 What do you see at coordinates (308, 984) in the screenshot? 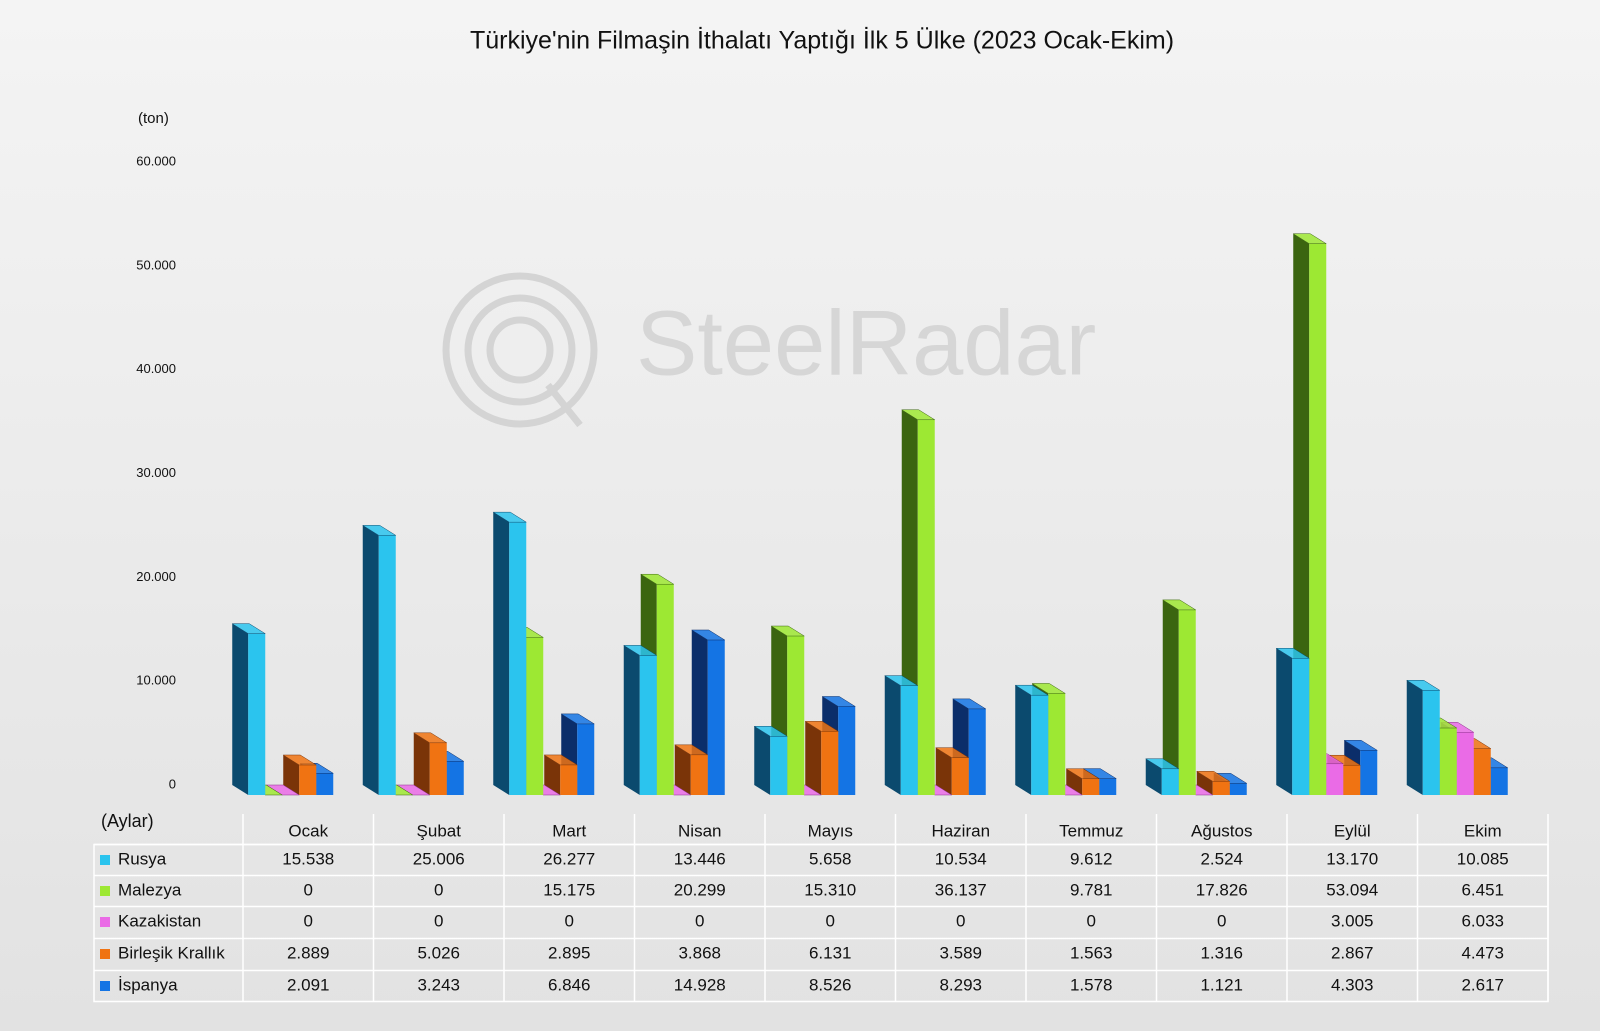
I see `table-value: 2.091` at bounding box center [308, 984].